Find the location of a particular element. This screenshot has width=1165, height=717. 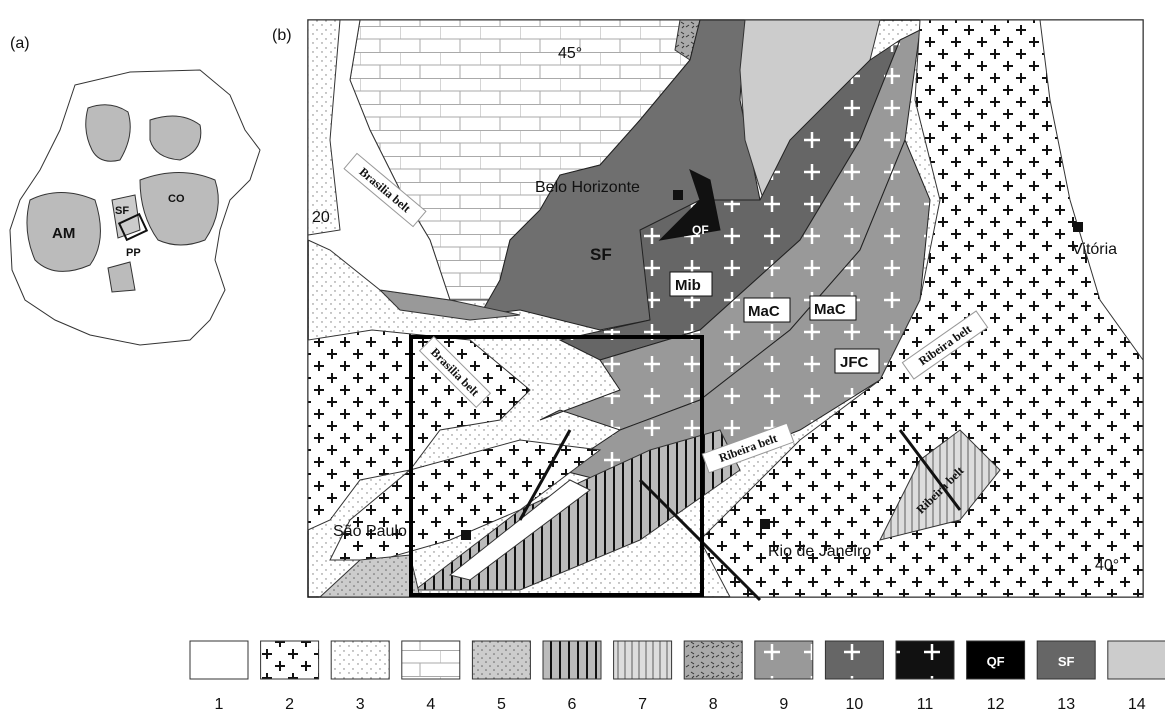

unit-label: JFC is located at coordinates (854, 362).